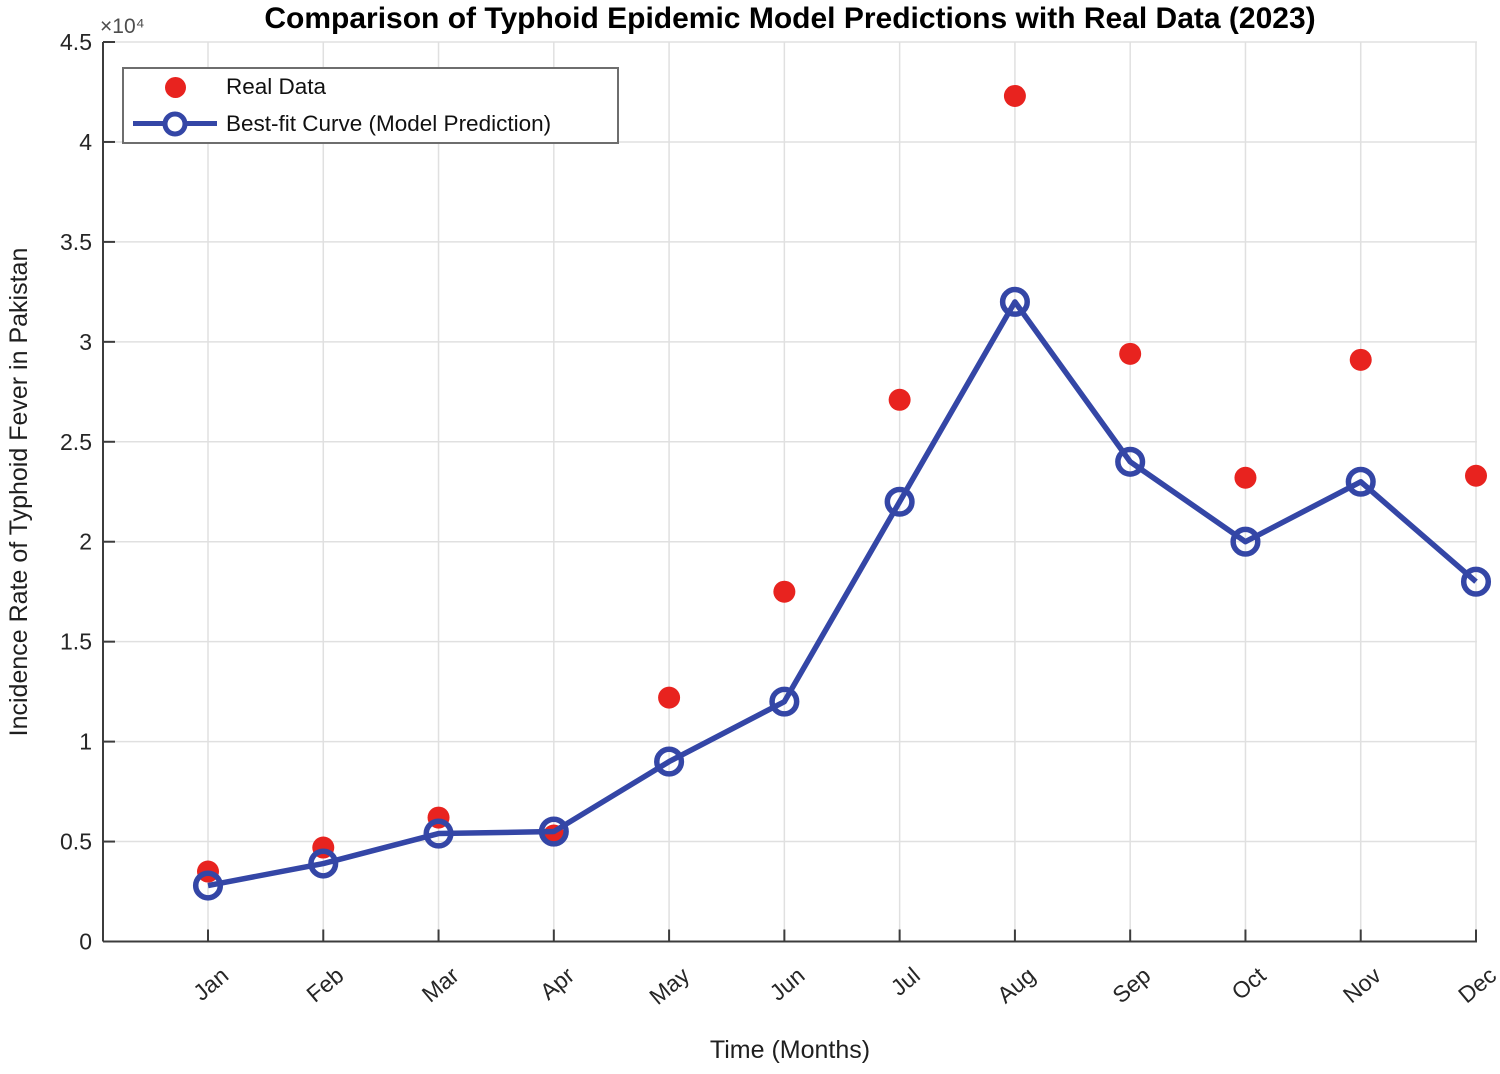 Image resolution: width=1500 pixels, height=1074 pixels. Describe the element at coordinates (389, 123) in the screenshot. I see `legend-label-model: Best-fit Curve (Model Prediction)` at that location.